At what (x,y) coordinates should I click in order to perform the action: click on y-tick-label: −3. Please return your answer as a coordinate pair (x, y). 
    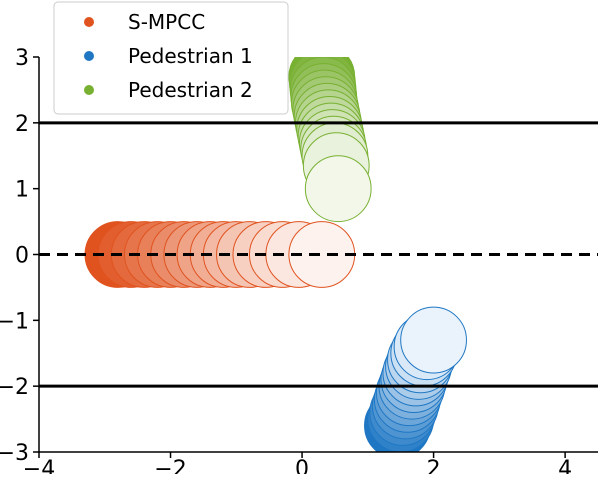
    Looking at the image, I should click on (14, 453).